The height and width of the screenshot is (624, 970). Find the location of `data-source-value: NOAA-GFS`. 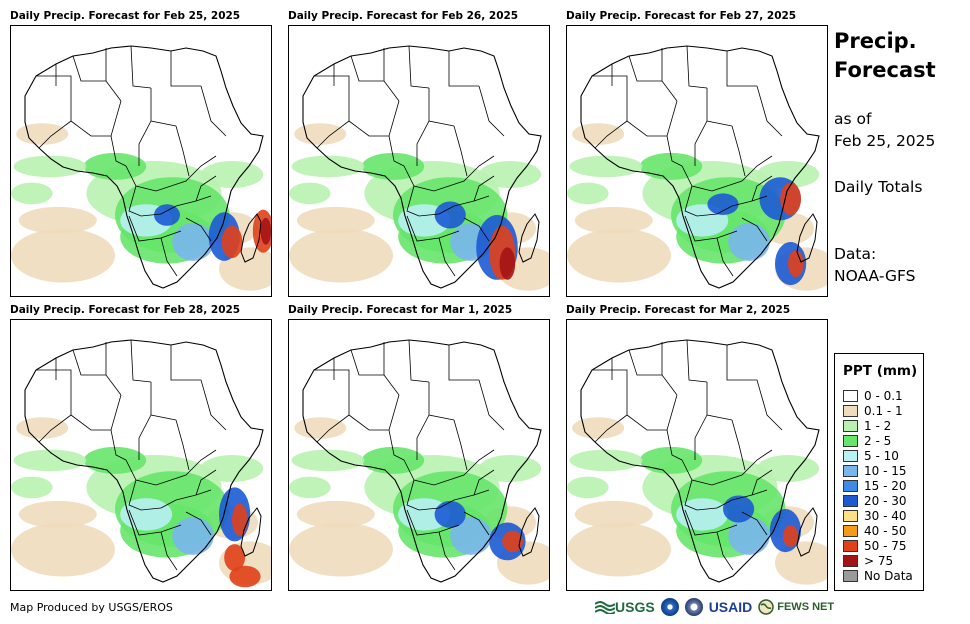

data-source-value: NOAA-GFS is located at coordinates (875, 276).